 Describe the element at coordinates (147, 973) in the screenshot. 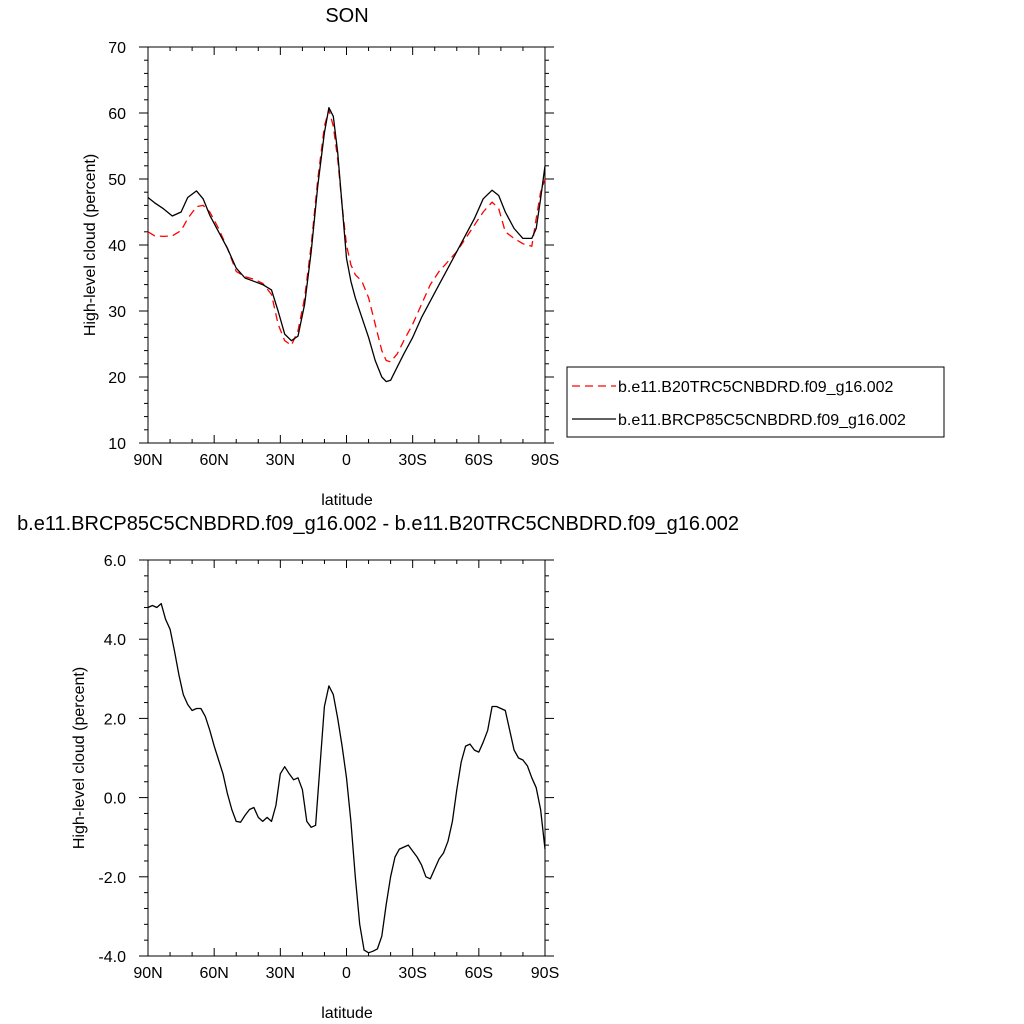

I see `bottom-x-tick-label: 90N` at that location.